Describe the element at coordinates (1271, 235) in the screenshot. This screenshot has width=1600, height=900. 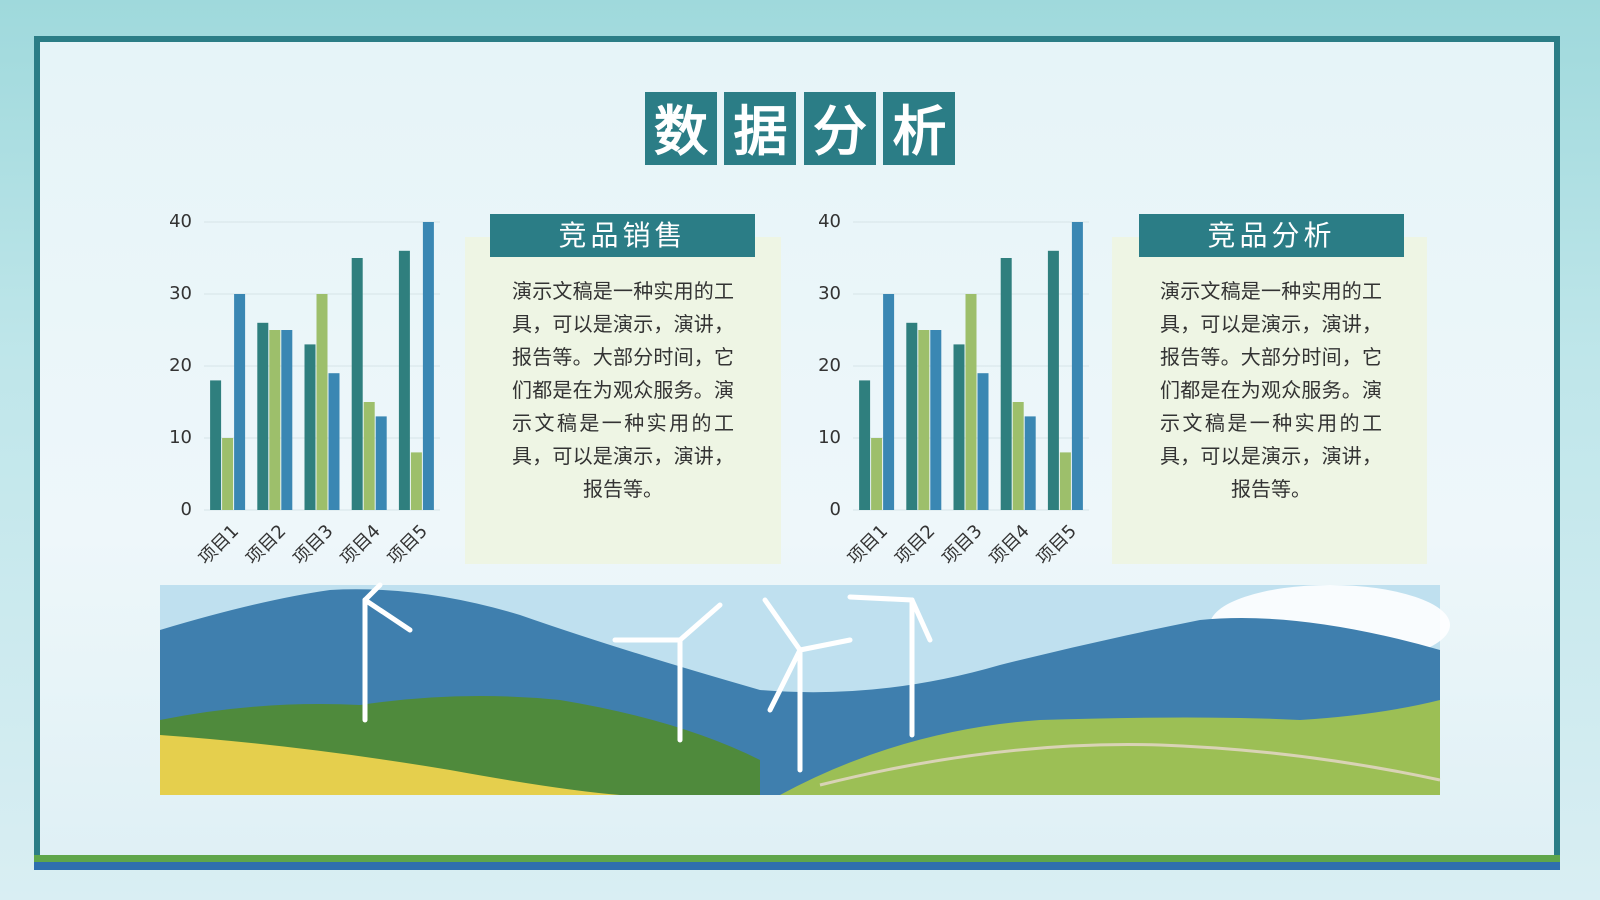
I see `panel-heading: 竞品分析` at that location.